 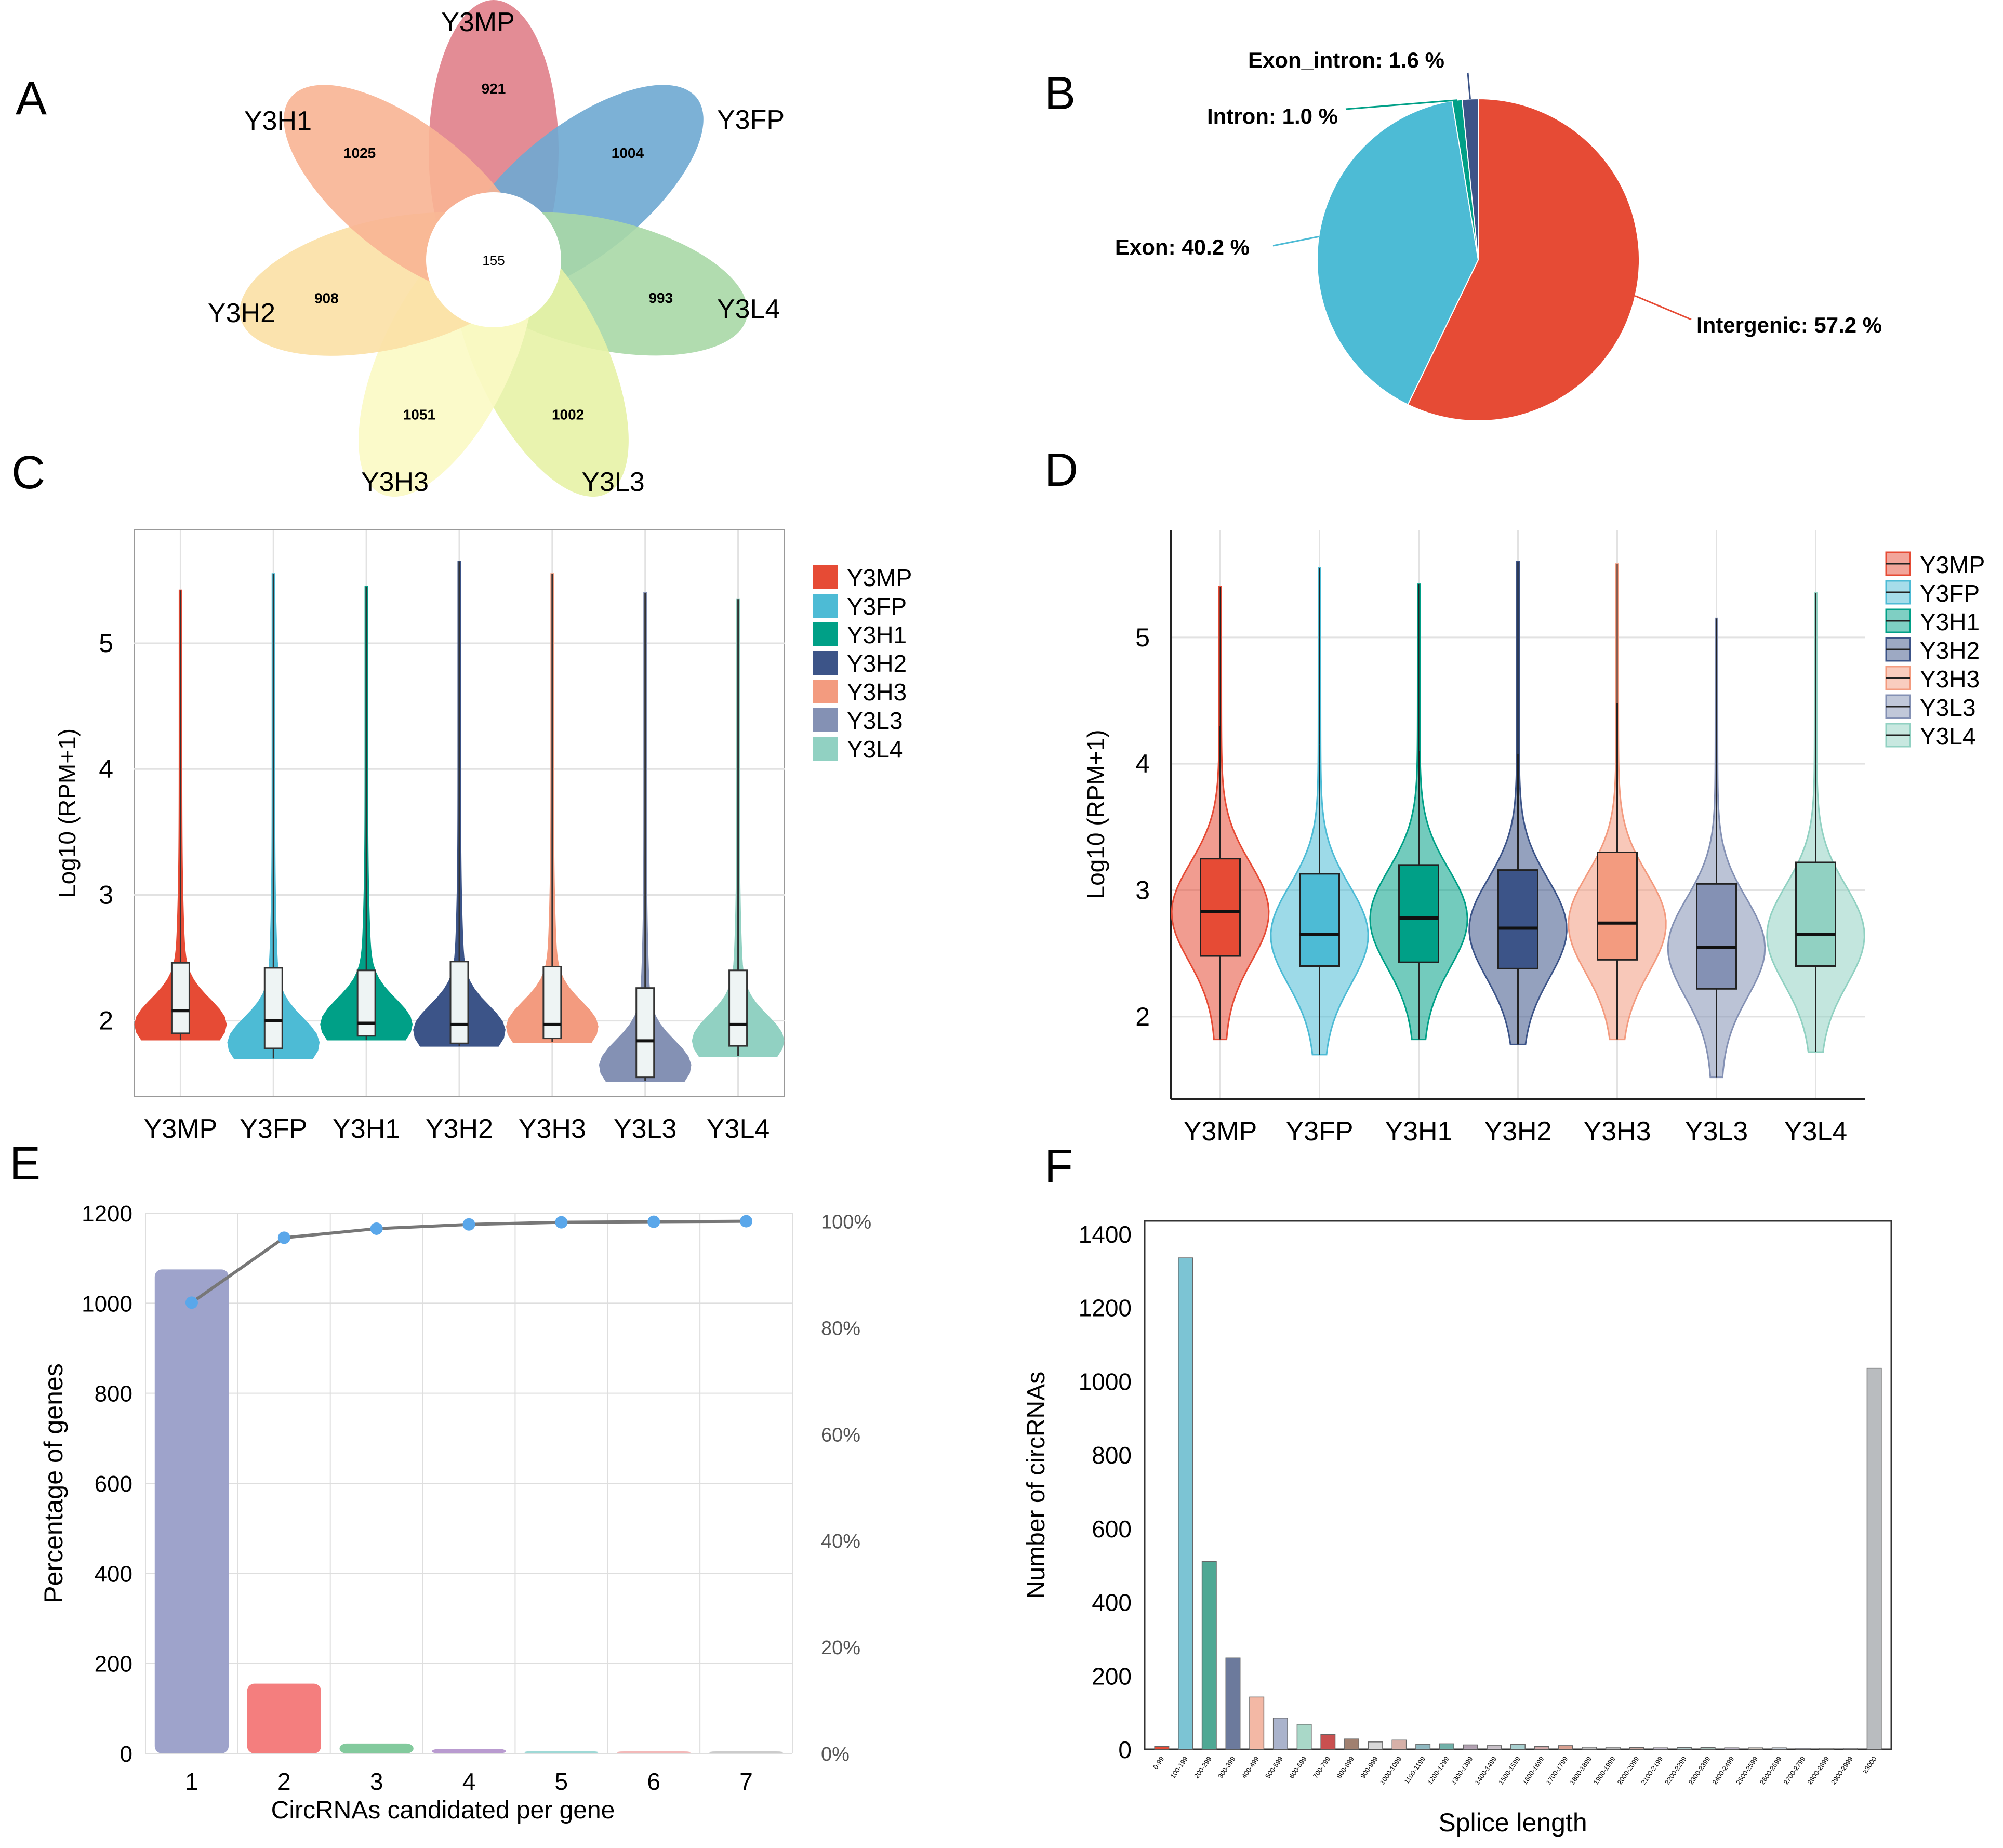 What do you see at coordinates (568, 414) in the screenshot?
I see `venn-value-y3l3: 1002` at bounding box center [568, 414].